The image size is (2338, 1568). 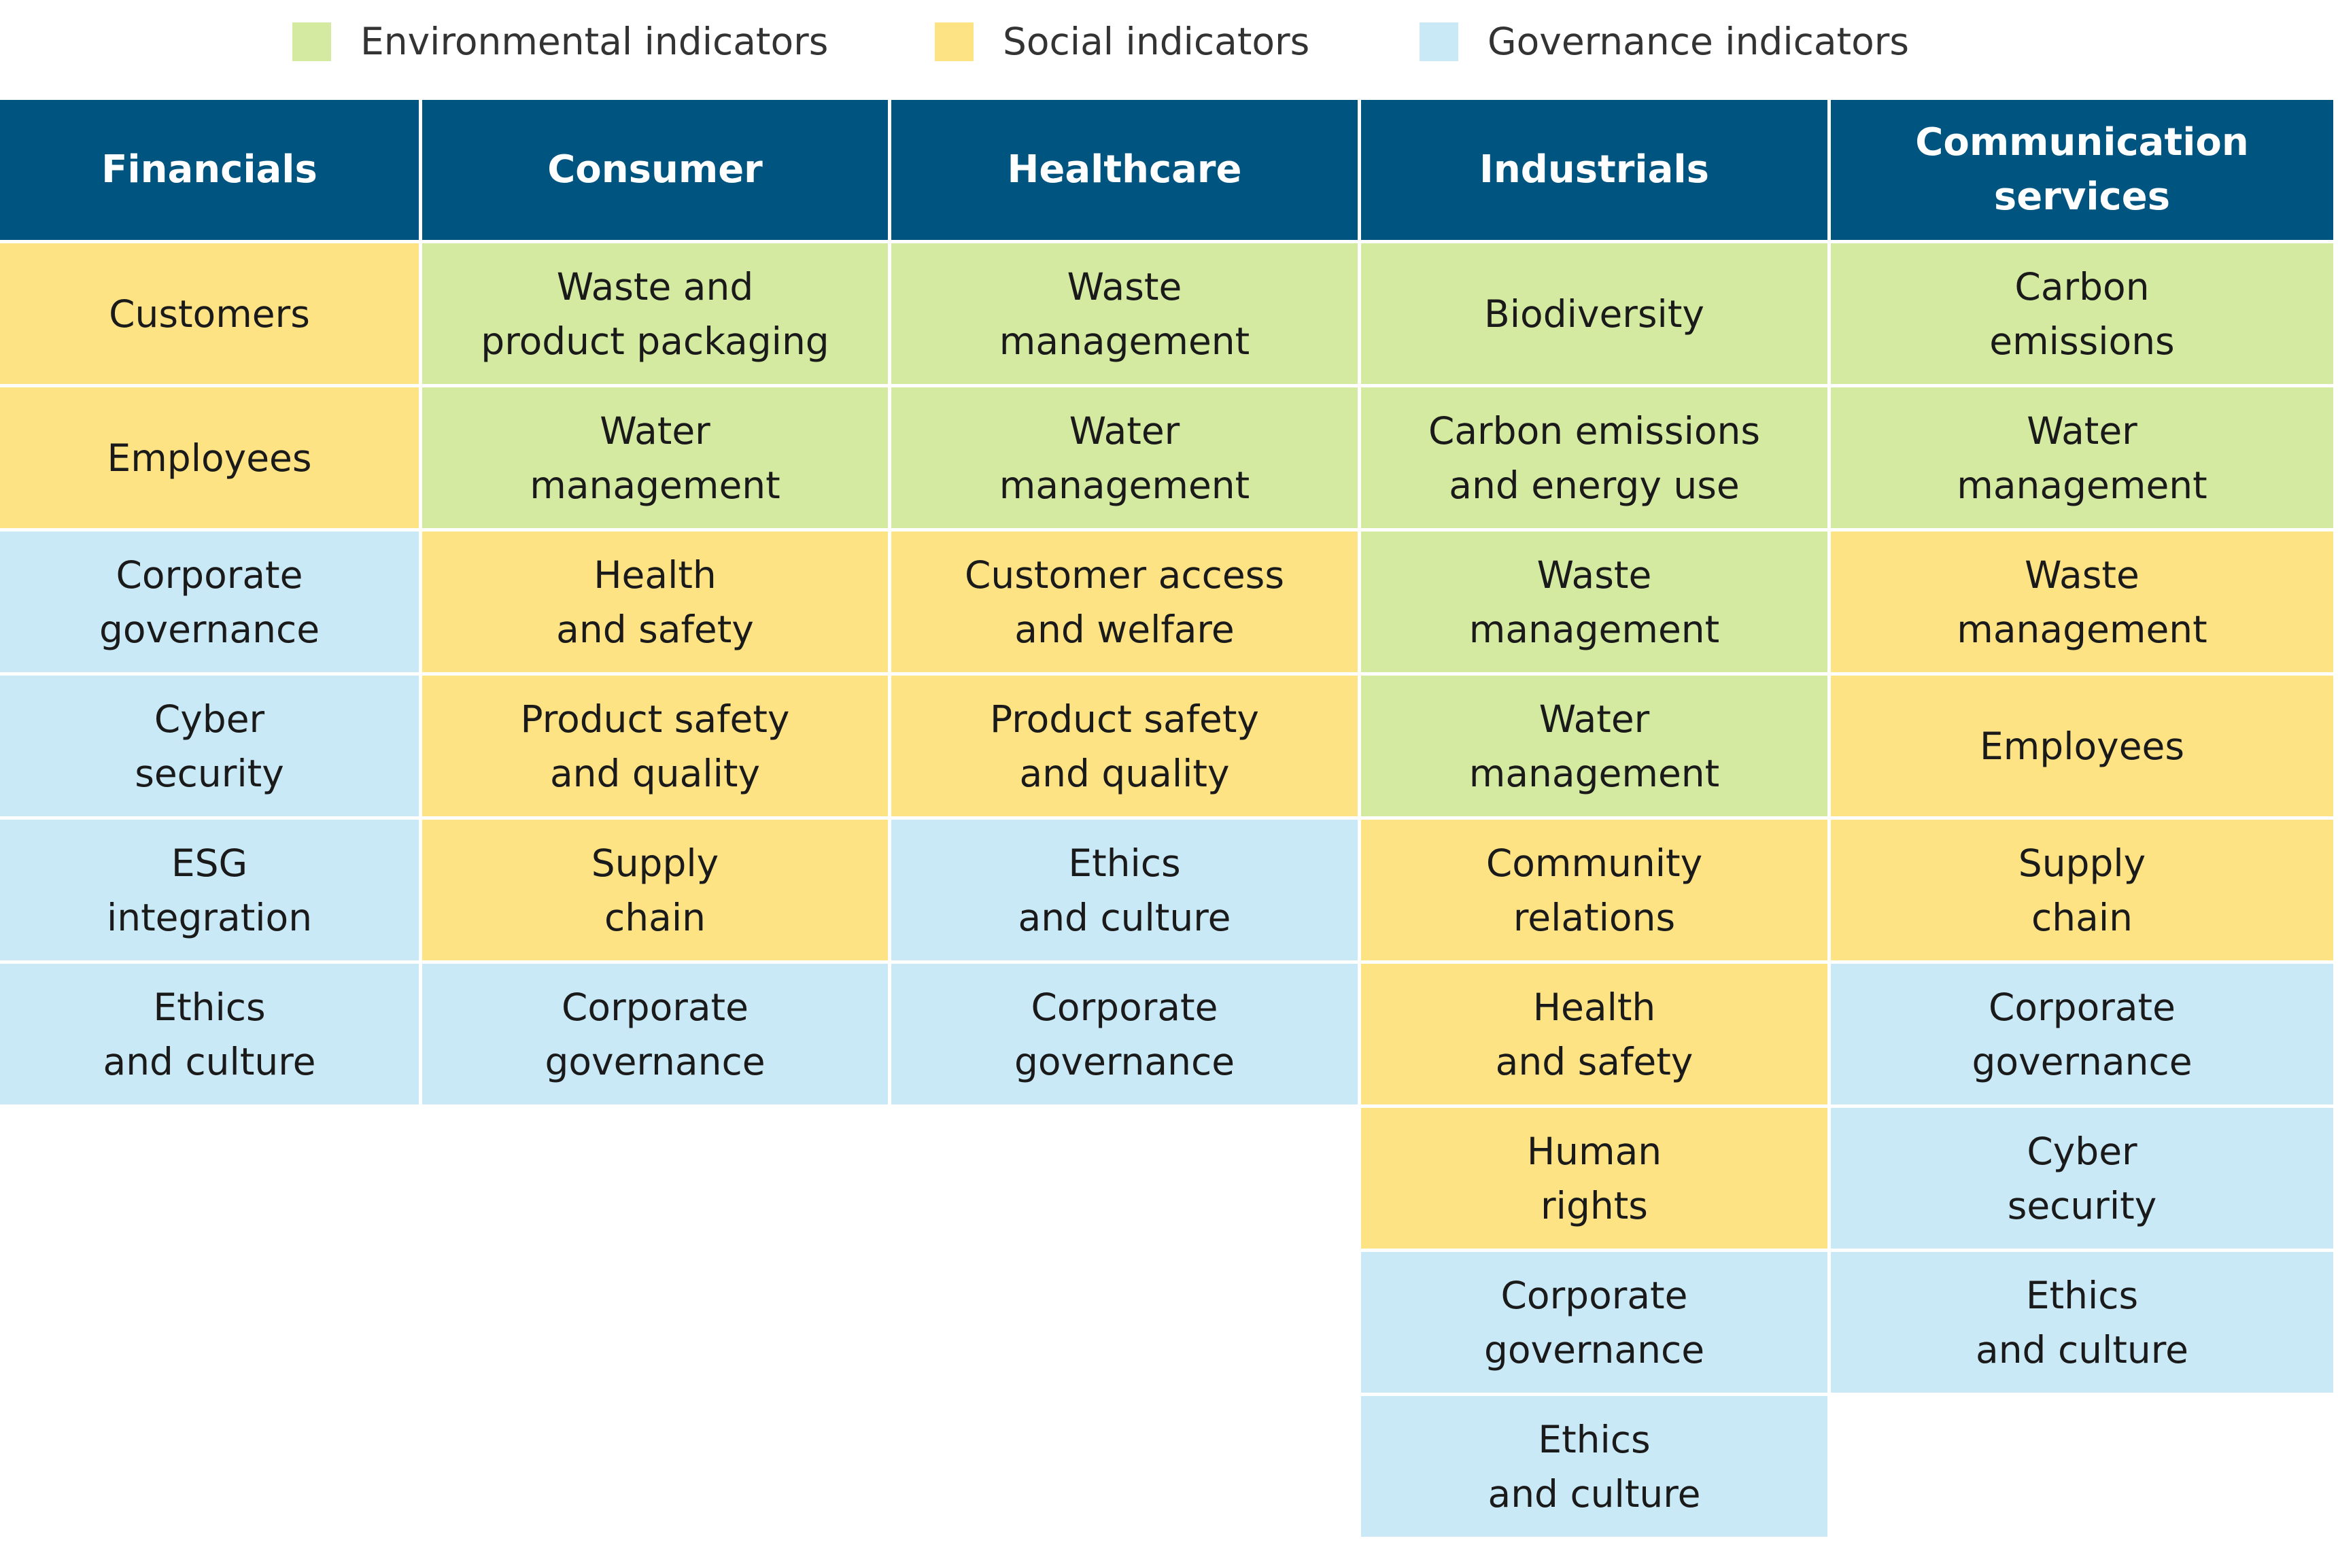 I want to click on legend-label: Governance indicators, so click(x=1699, y=41).